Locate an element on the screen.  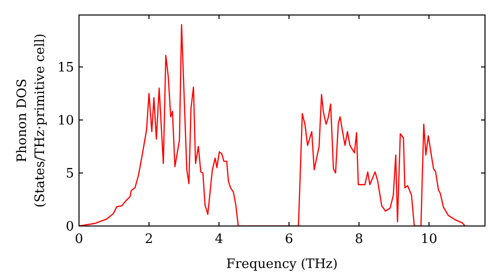
y-tick-label: 10 is located at coordinates (65, 121).